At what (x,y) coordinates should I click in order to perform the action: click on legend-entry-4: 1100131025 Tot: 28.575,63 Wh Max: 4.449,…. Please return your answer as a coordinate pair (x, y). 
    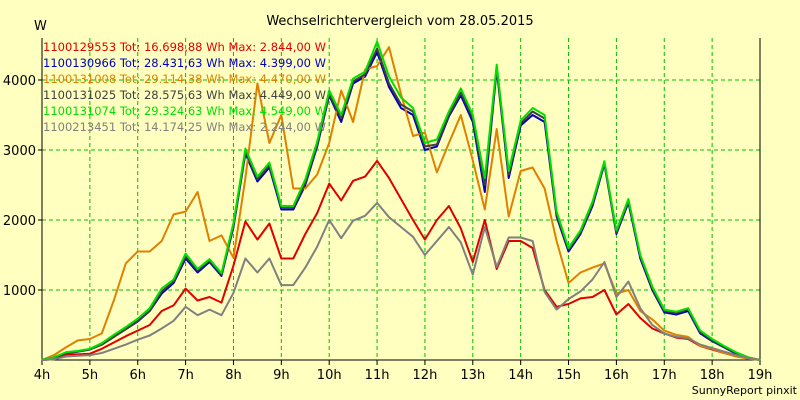
    Looking at the image, I should click on (184, 95).